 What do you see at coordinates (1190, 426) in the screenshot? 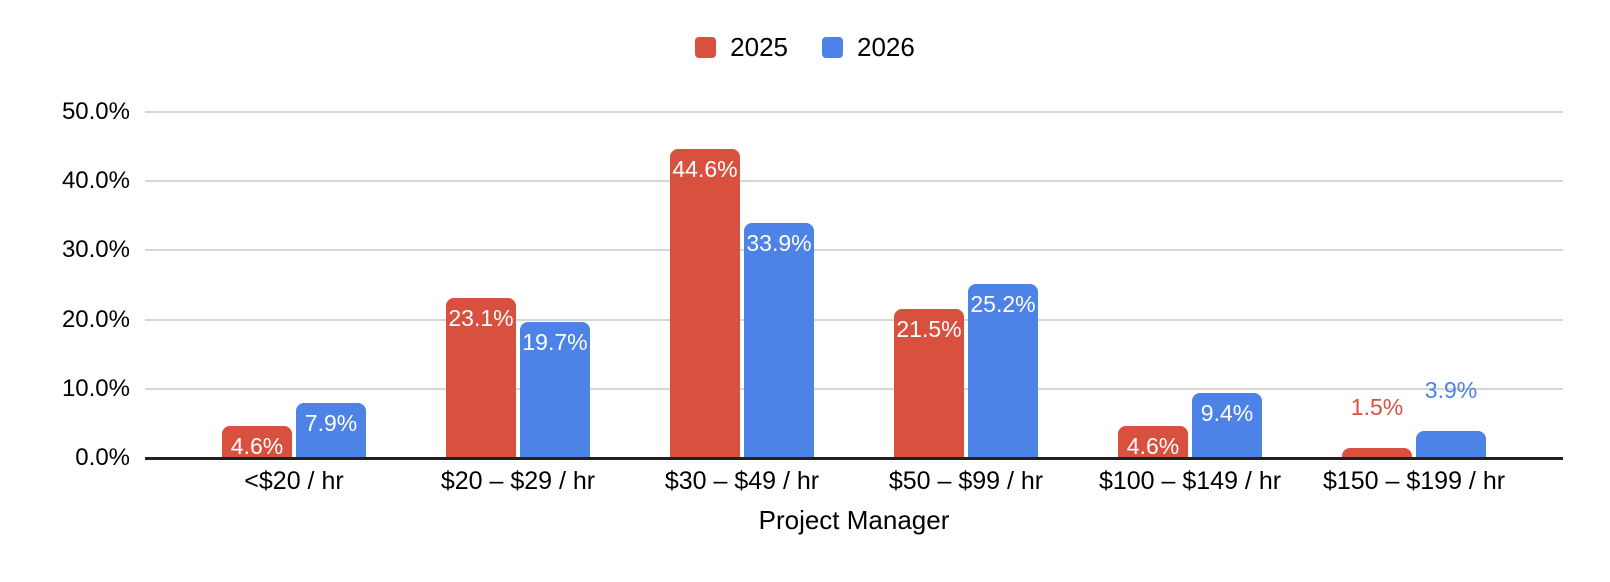
I see `bar-group: 4.6% 9.4%` at bounding box center [1190, 426].